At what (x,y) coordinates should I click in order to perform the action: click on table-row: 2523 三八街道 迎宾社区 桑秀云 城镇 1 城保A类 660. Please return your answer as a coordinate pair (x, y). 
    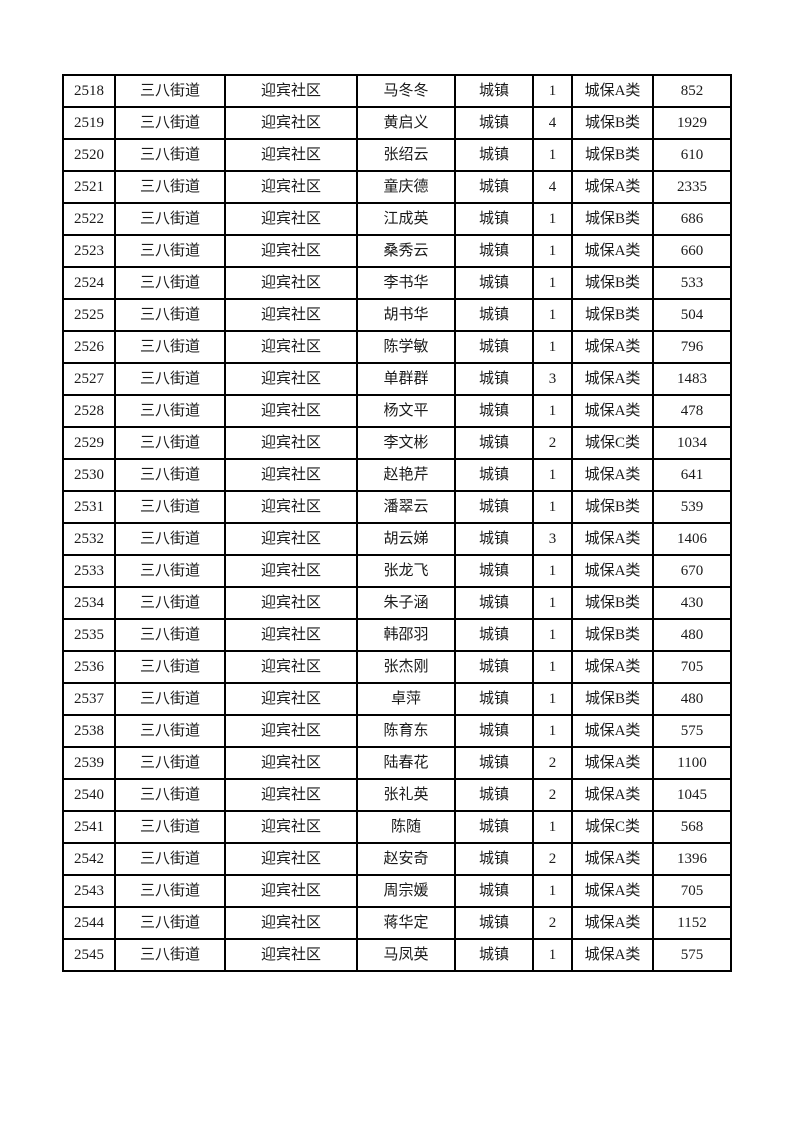
    Looking at the image, I should click on (397, 251).